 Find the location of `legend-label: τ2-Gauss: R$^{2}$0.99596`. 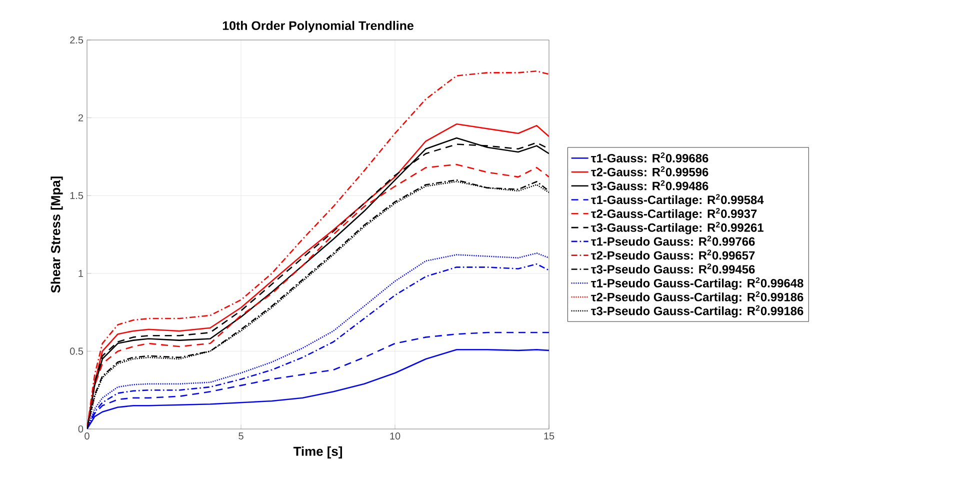

legend-label: τ2-Gauss: R$^{2}$0.99596 is located at coordinates (649, 171).